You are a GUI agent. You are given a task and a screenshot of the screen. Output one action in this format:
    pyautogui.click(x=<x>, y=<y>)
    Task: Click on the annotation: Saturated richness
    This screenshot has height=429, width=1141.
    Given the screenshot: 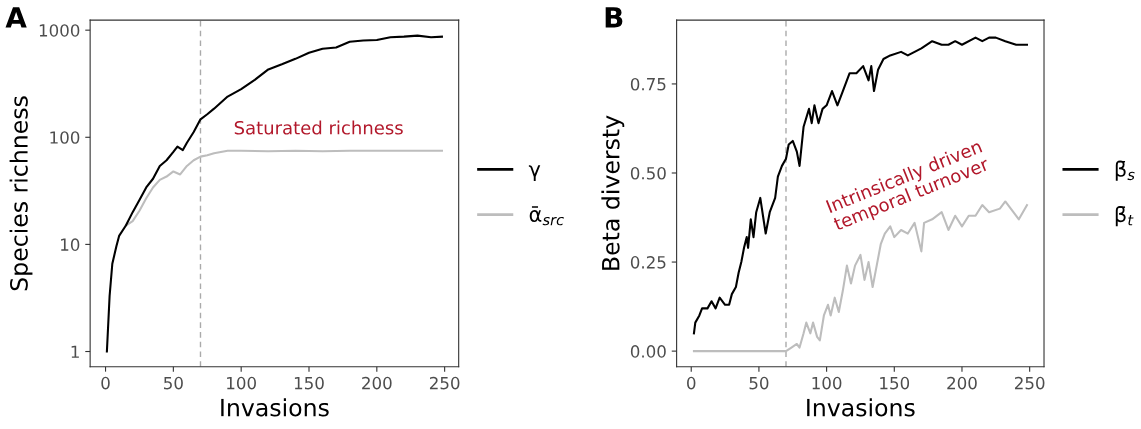 What is the action you would take?
    pyautogui.click(x=318, y=127)
    